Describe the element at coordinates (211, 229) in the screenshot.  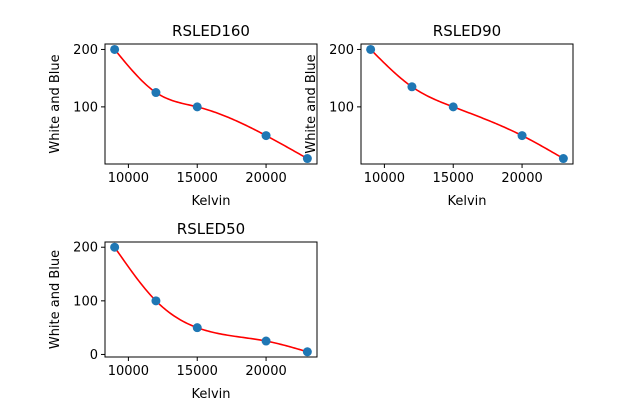
I see `chart-title: RSLED50` at that location.